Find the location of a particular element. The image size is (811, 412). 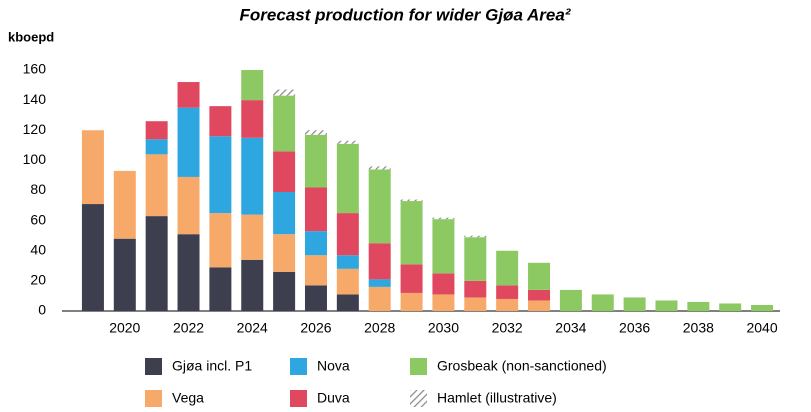

x-tick-label: 2032 is located at coordinates (507, 328).